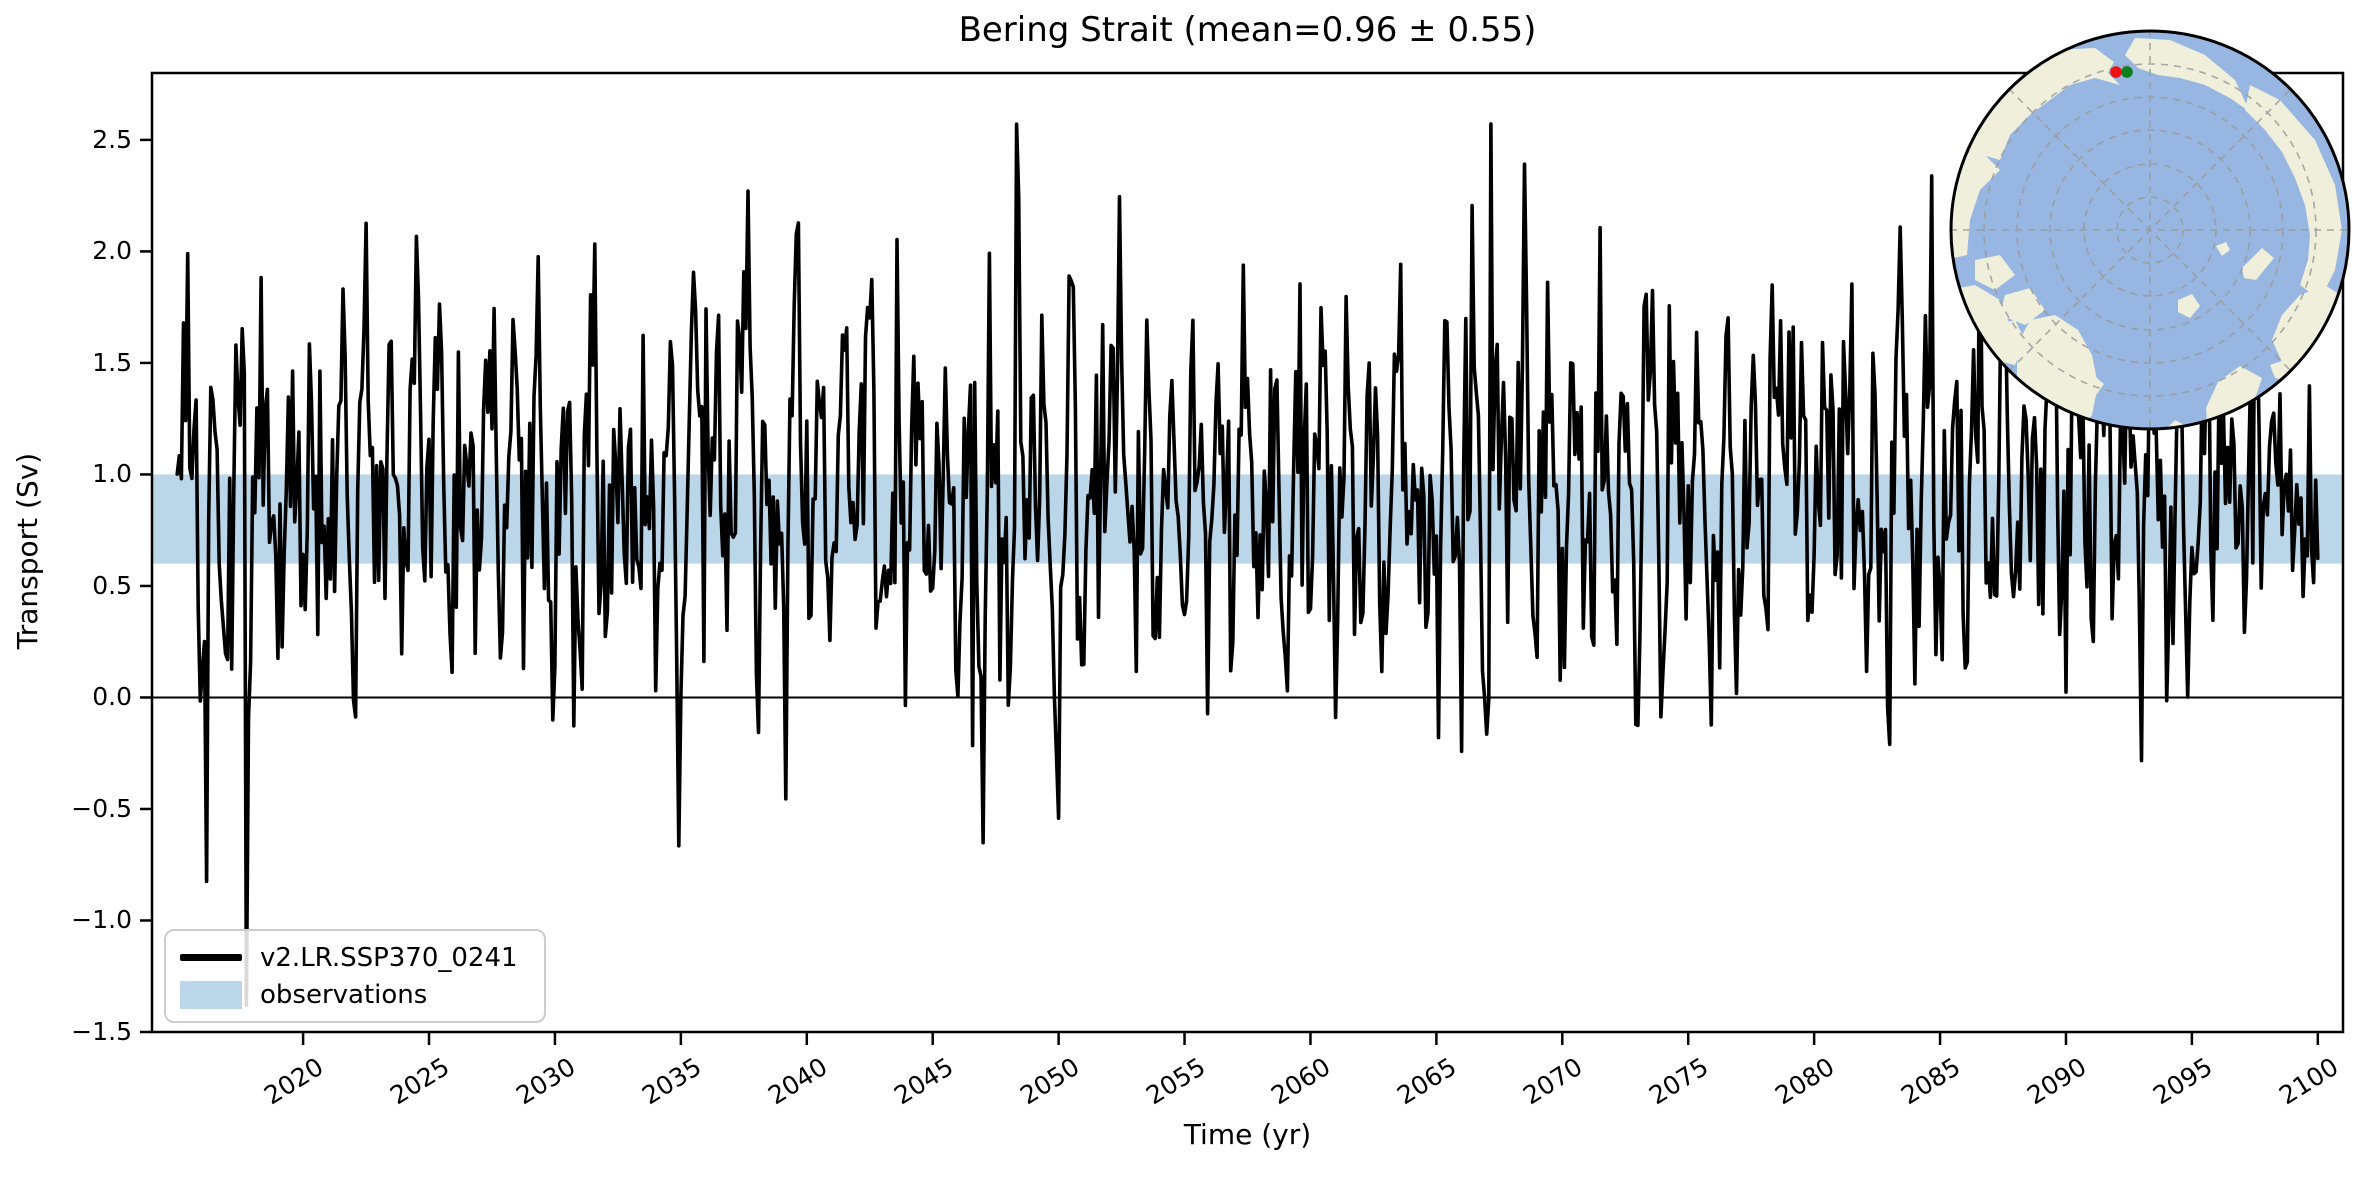 The image size is (2376, 1180). Describe the element at coordinates (112, 474) in the screenshot. I see `y-tick-label: 1.0` at that location.